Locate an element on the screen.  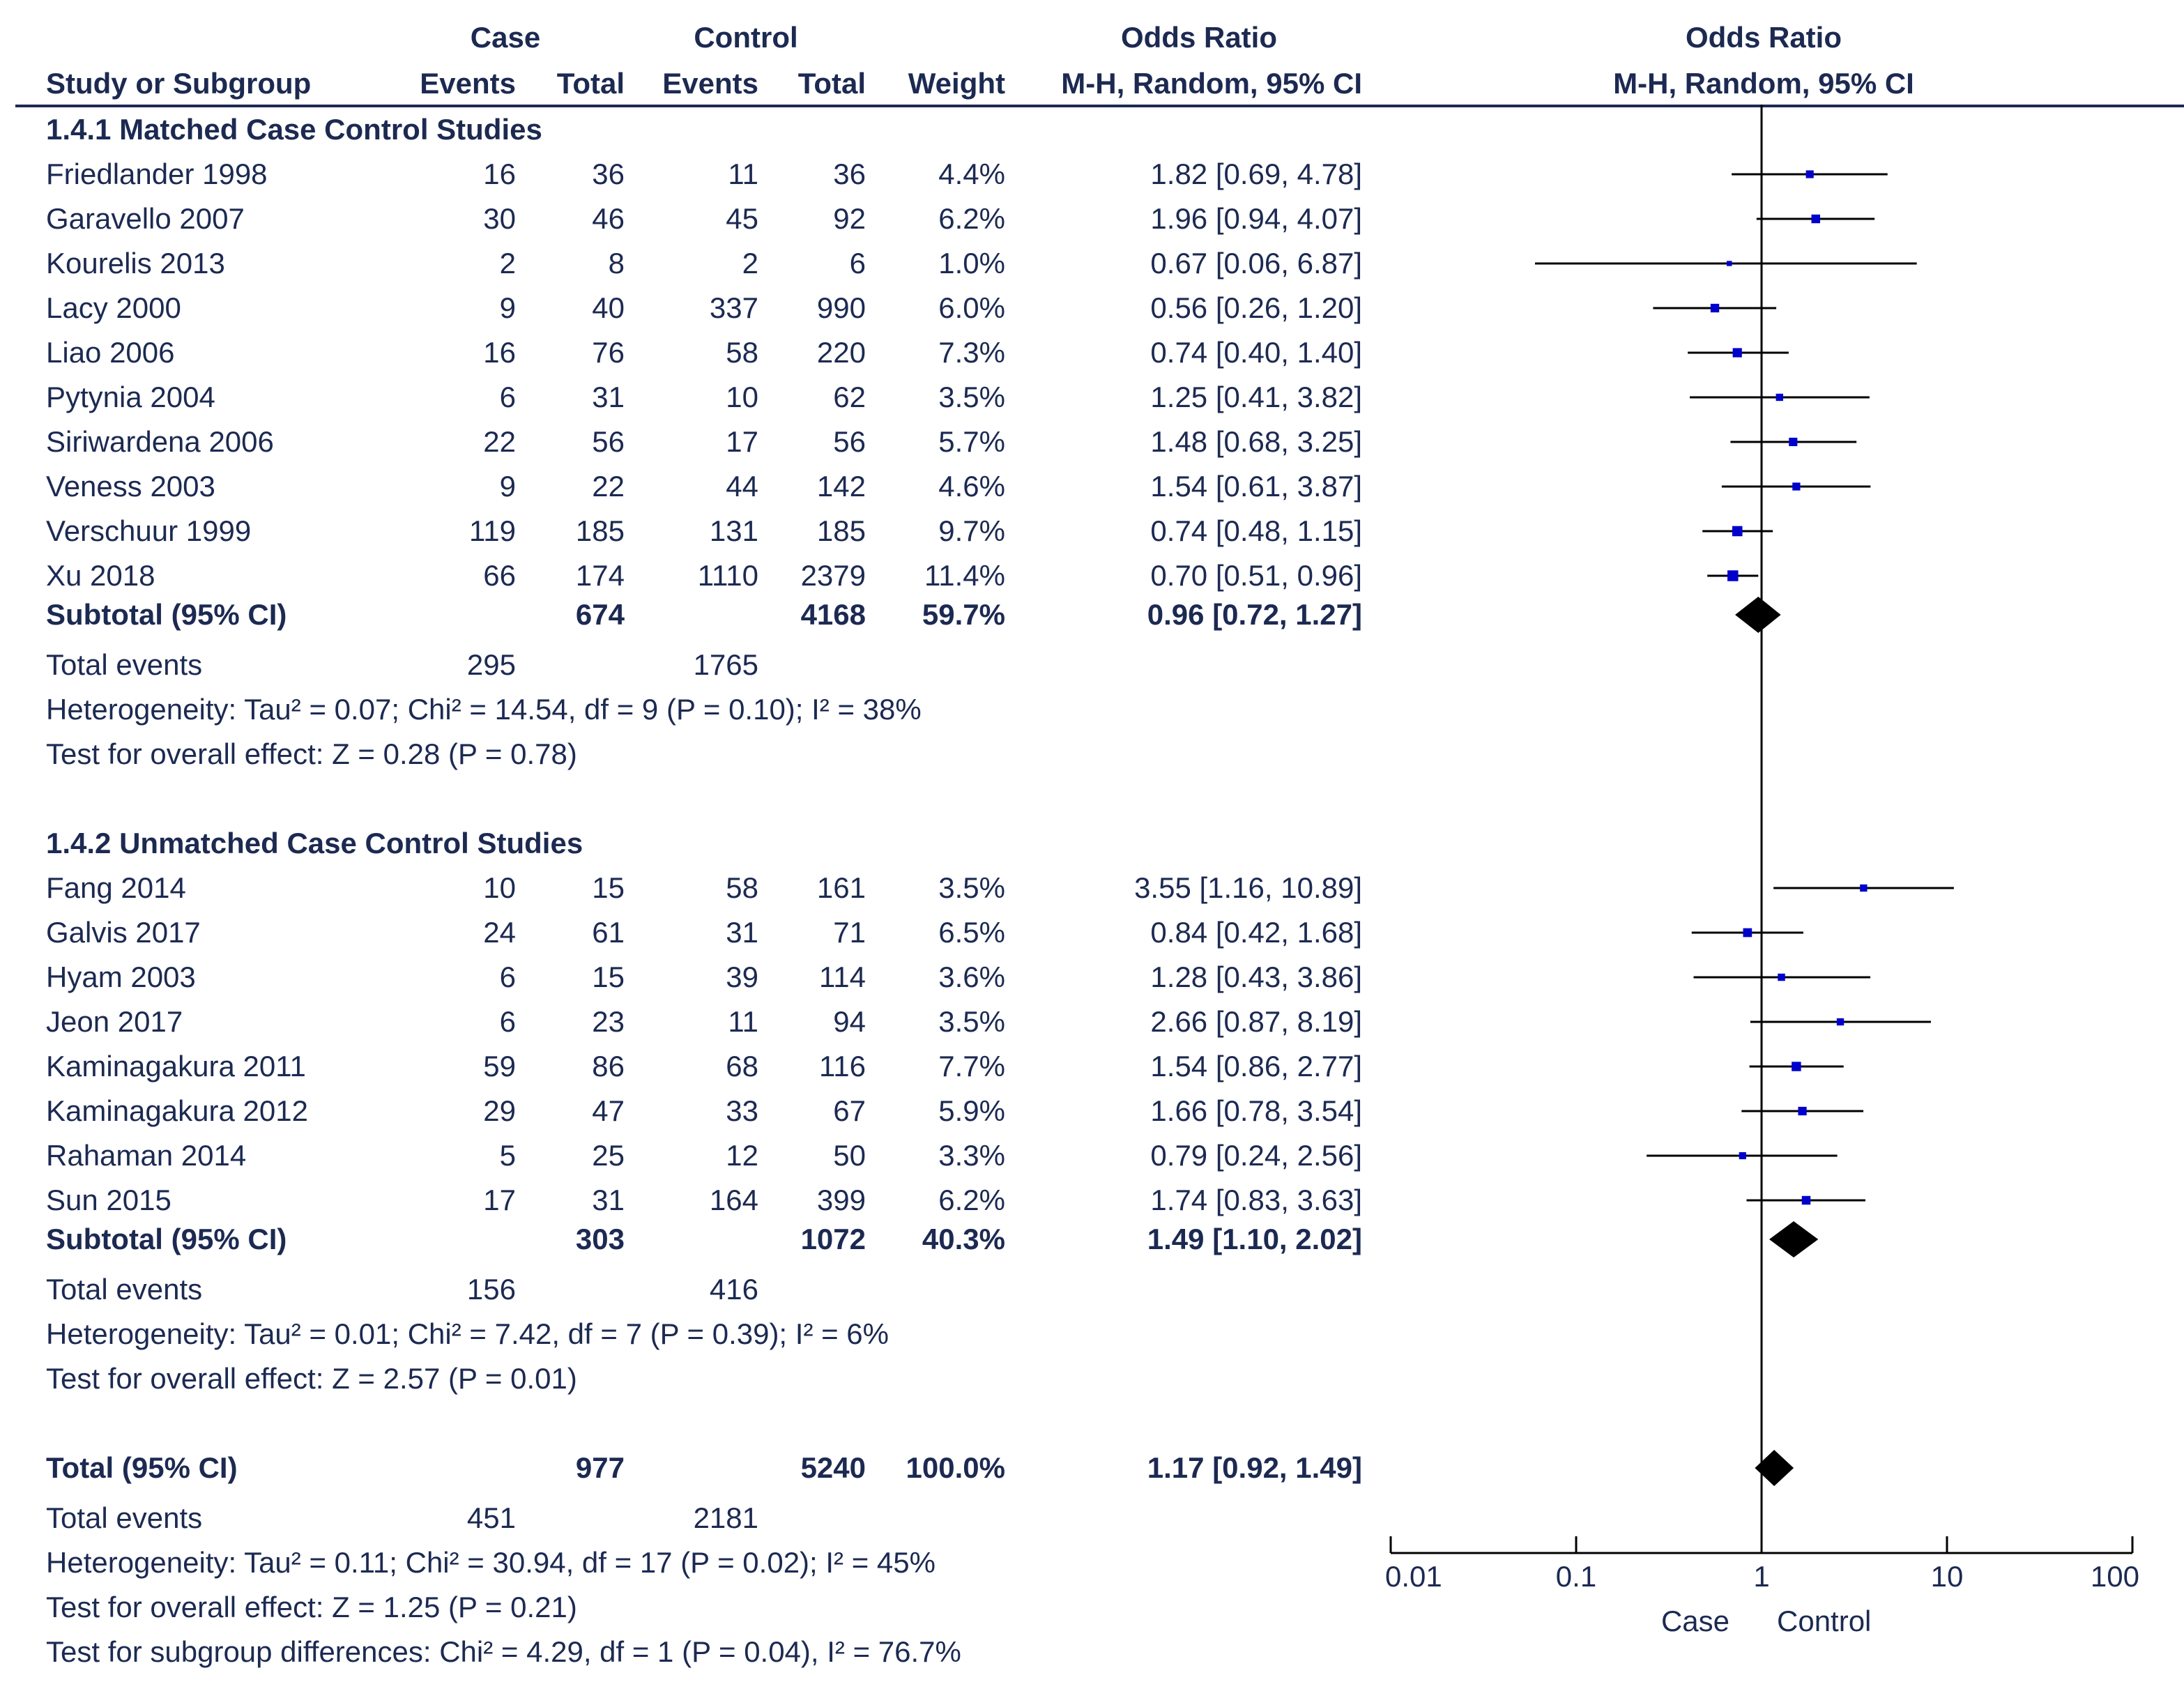
ctrl-events: 1110 is located at coordinates (727, 575).